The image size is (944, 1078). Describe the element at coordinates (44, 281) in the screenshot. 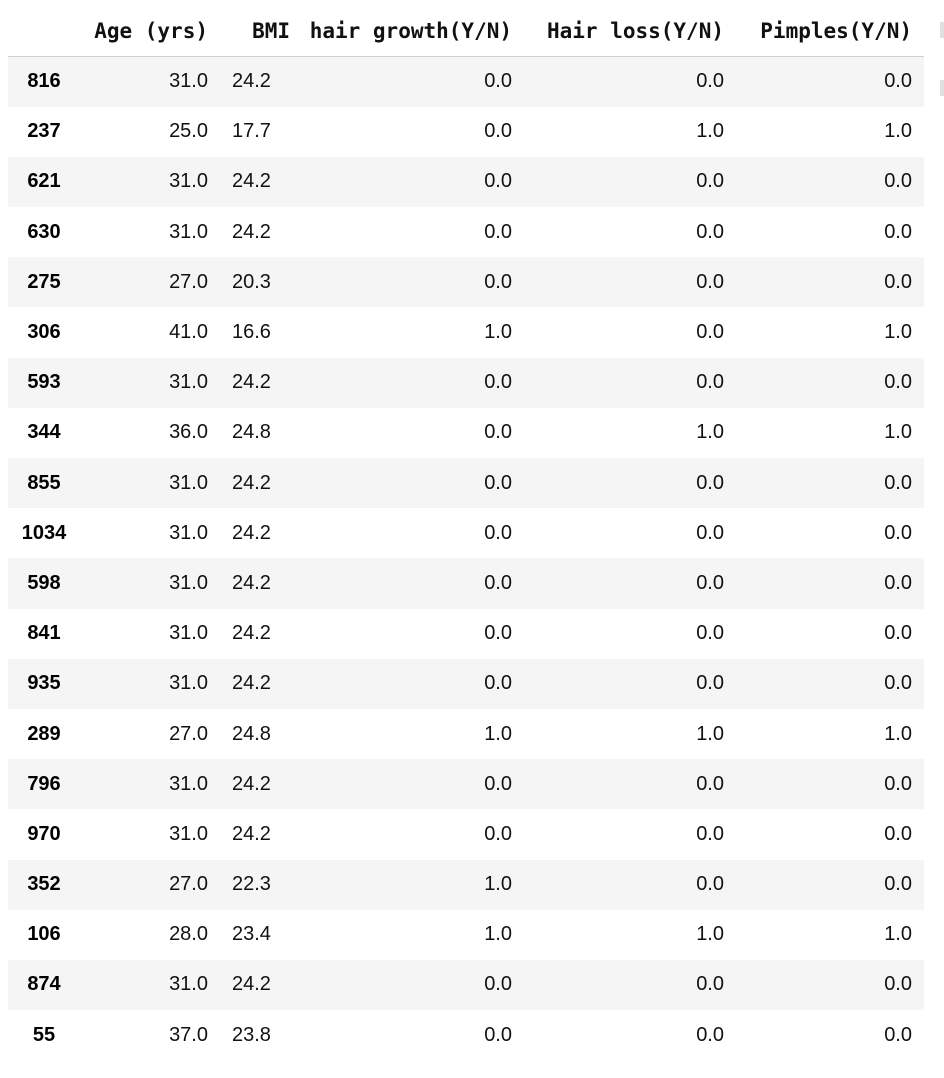

I see `row-index: 275` at that location.